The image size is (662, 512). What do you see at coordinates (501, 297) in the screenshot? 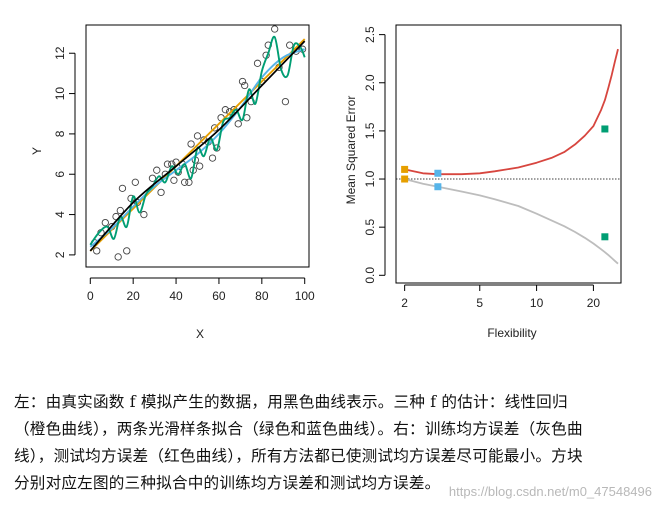
I see `right-x-axis: 2 5 10 20` at bounding box center [501, 297].